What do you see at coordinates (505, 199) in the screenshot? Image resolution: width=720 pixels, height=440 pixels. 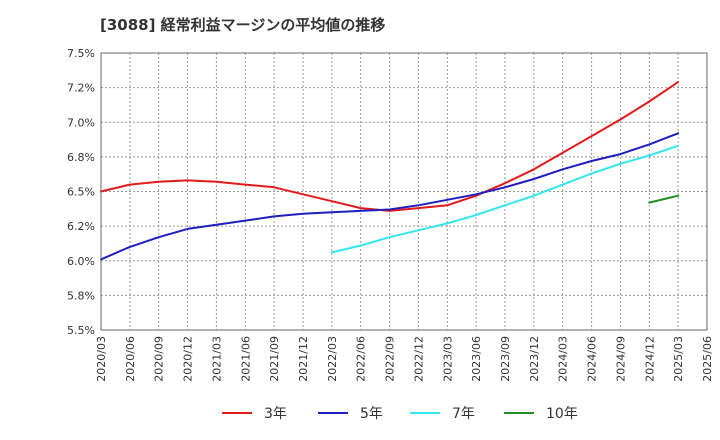 I see `series-line-7年` at bounding box center [505, 199].